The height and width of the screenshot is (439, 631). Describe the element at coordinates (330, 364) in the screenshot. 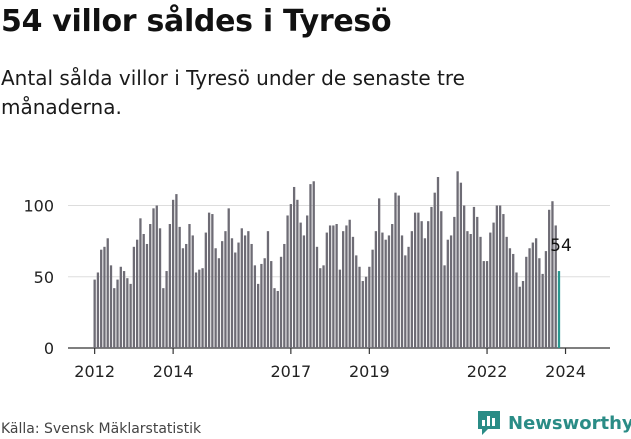

I see `x-axis: 2012 2014 2017 2019 2022 2024` at that location.